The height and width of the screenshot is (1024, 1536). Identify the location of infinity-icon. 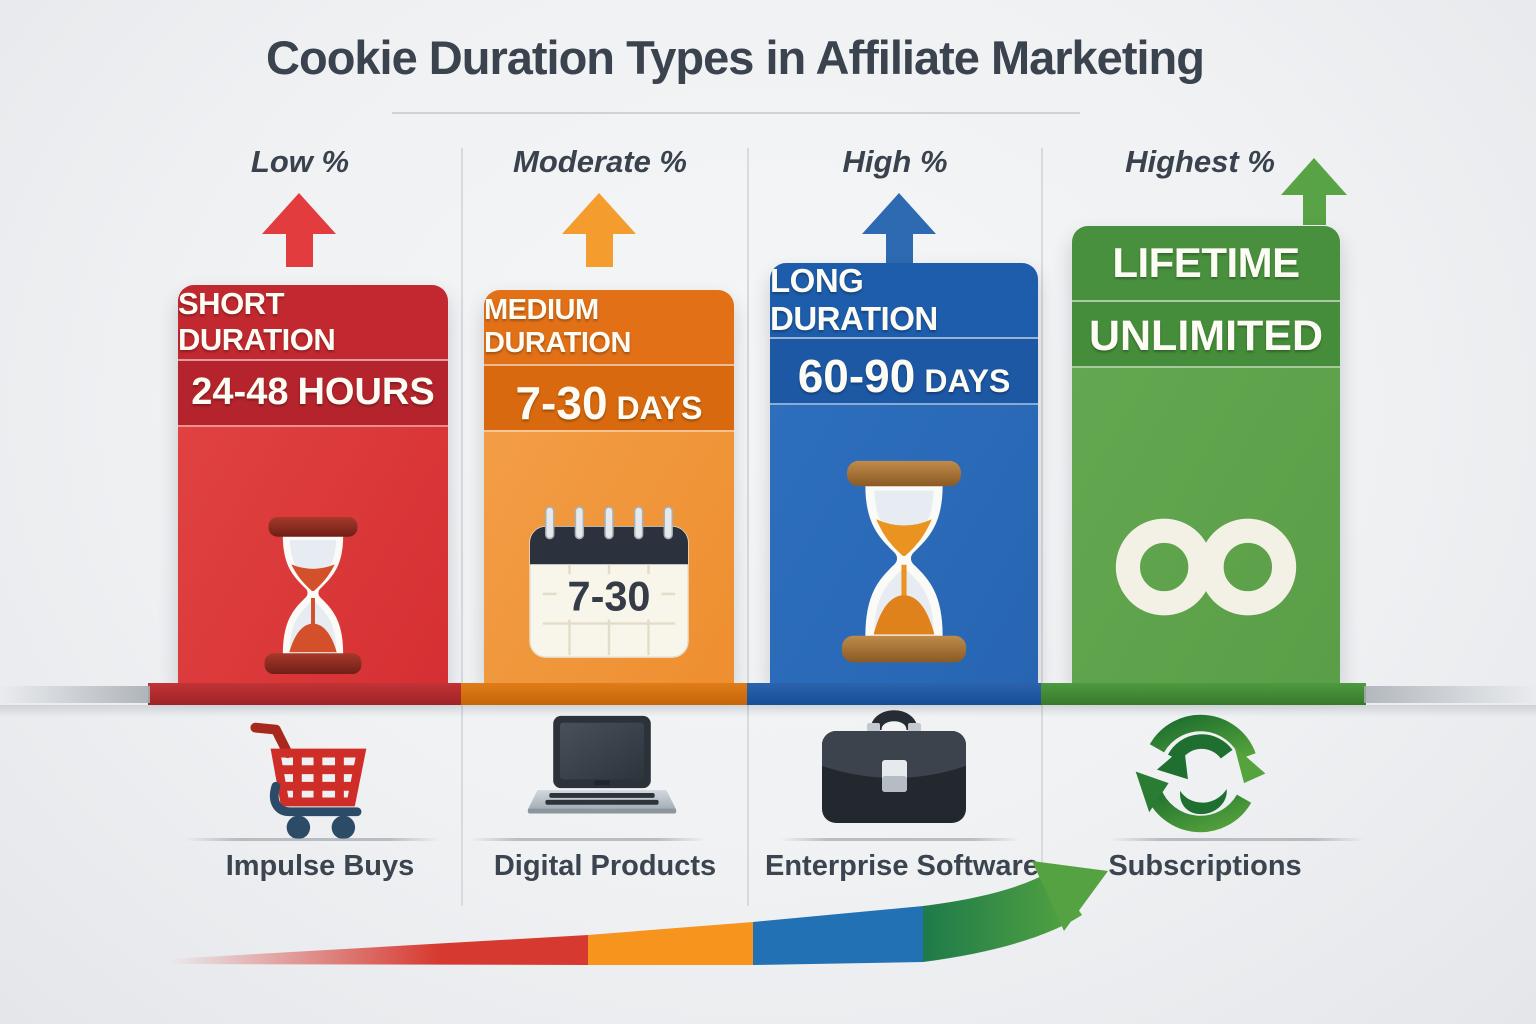
(1206, 567).